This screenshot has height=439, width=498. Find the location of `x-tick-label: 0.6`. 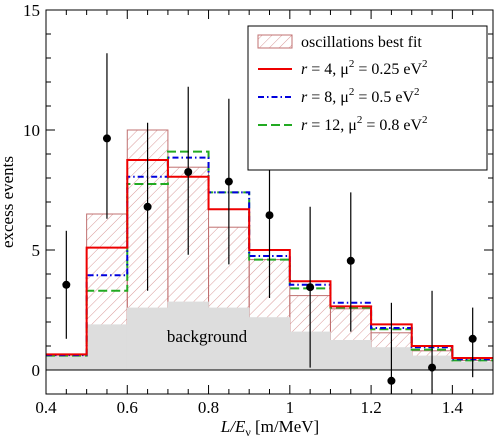

x-tick-label: 0.6 is located at coordinates (127, 407).